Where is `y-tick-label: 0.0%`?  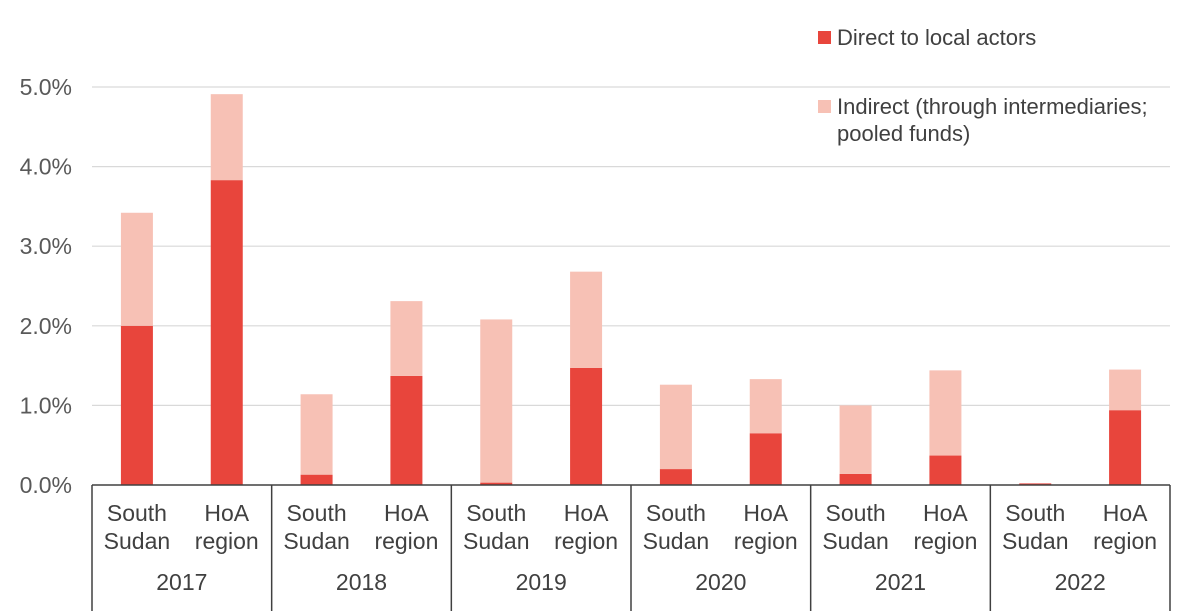
y-tick-label: 0.0% is located at coordinates (46, 485).